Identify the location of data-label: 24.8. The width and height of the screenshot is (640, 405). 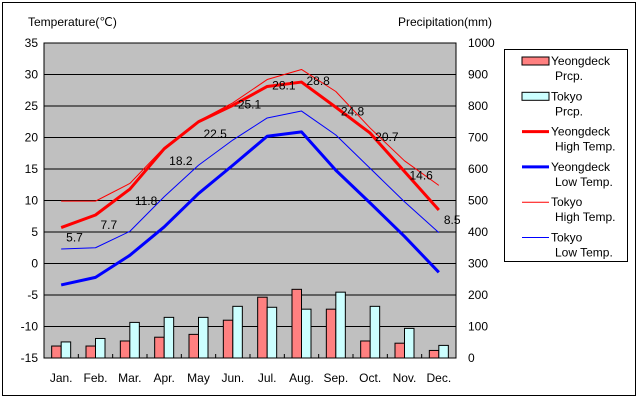
(353, 111).